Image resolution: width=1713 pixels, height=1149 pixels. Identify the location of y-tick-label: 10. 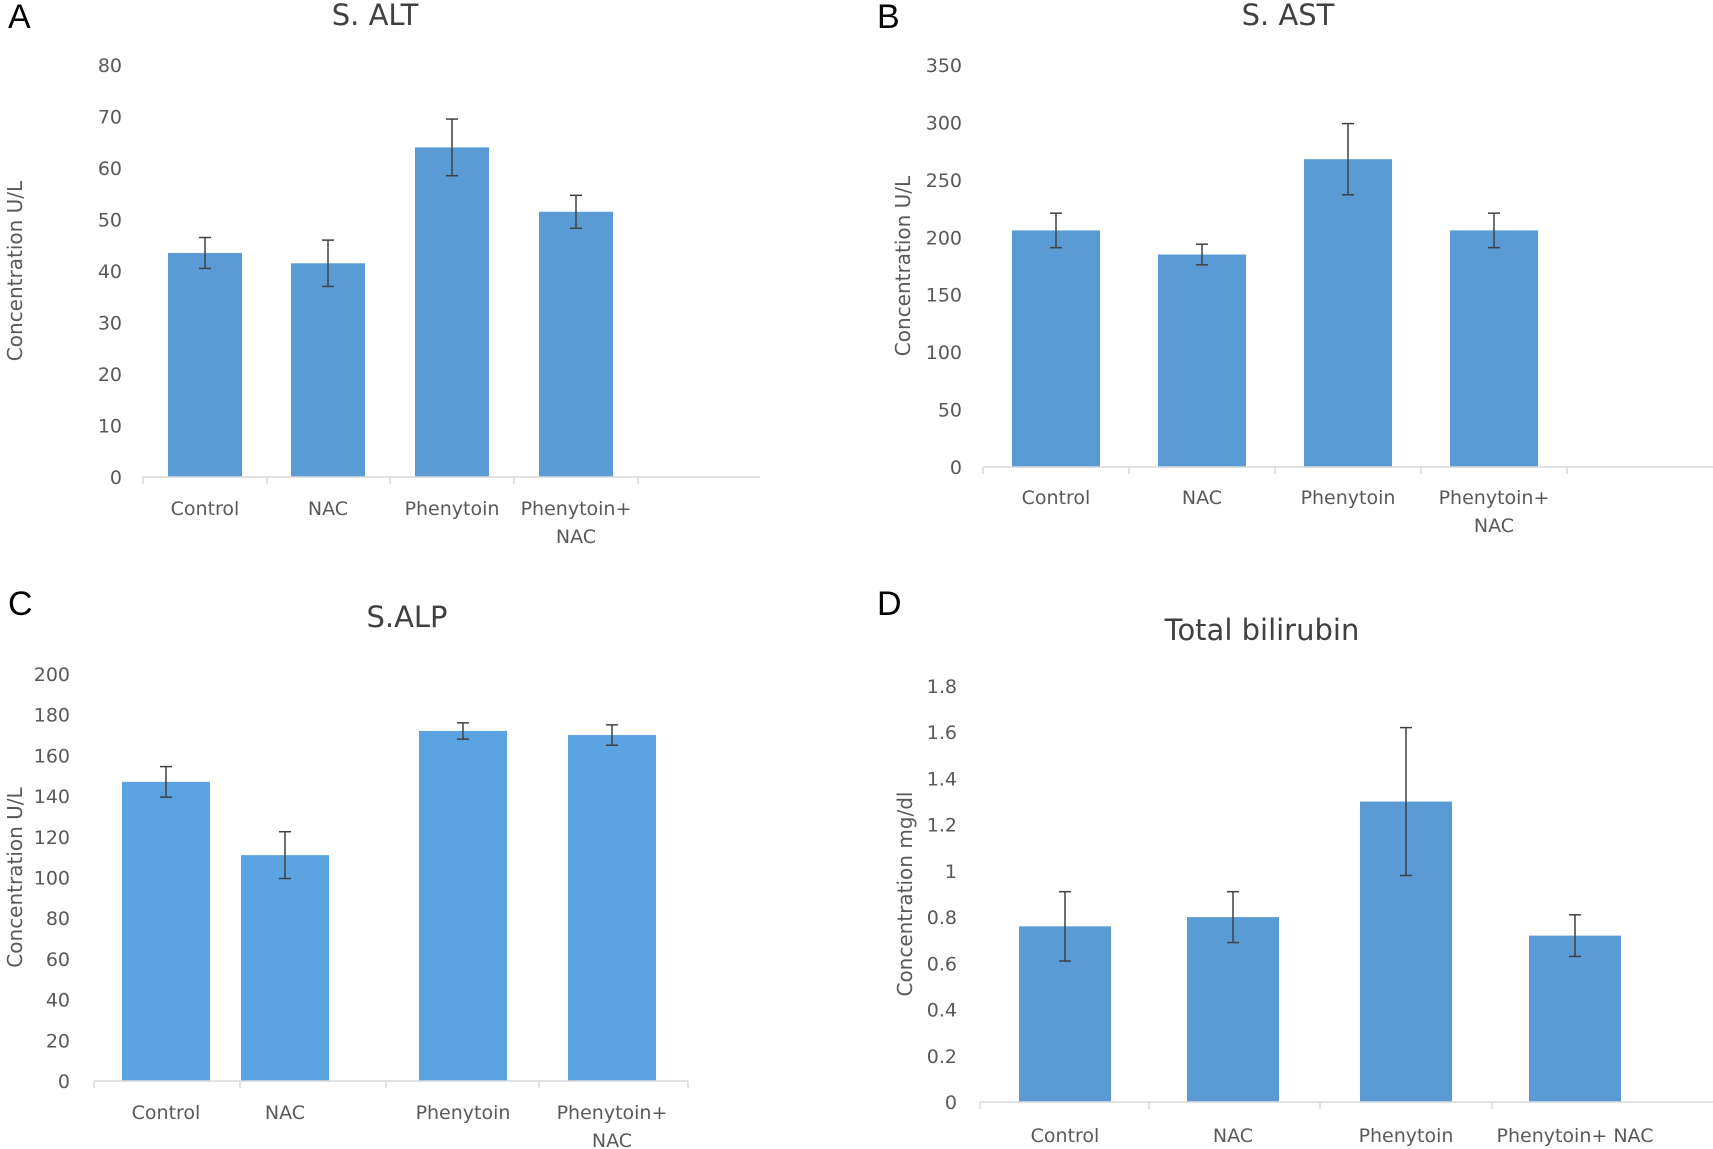
(110, 427).